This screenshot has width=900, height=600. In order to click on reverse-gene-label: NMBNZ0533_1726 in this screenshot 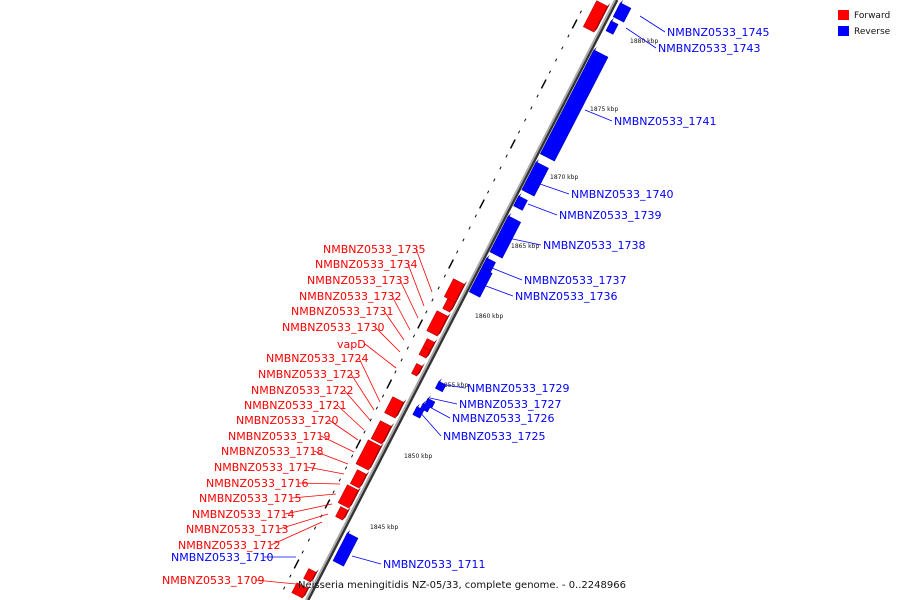, I will do `click(503, 418)`.